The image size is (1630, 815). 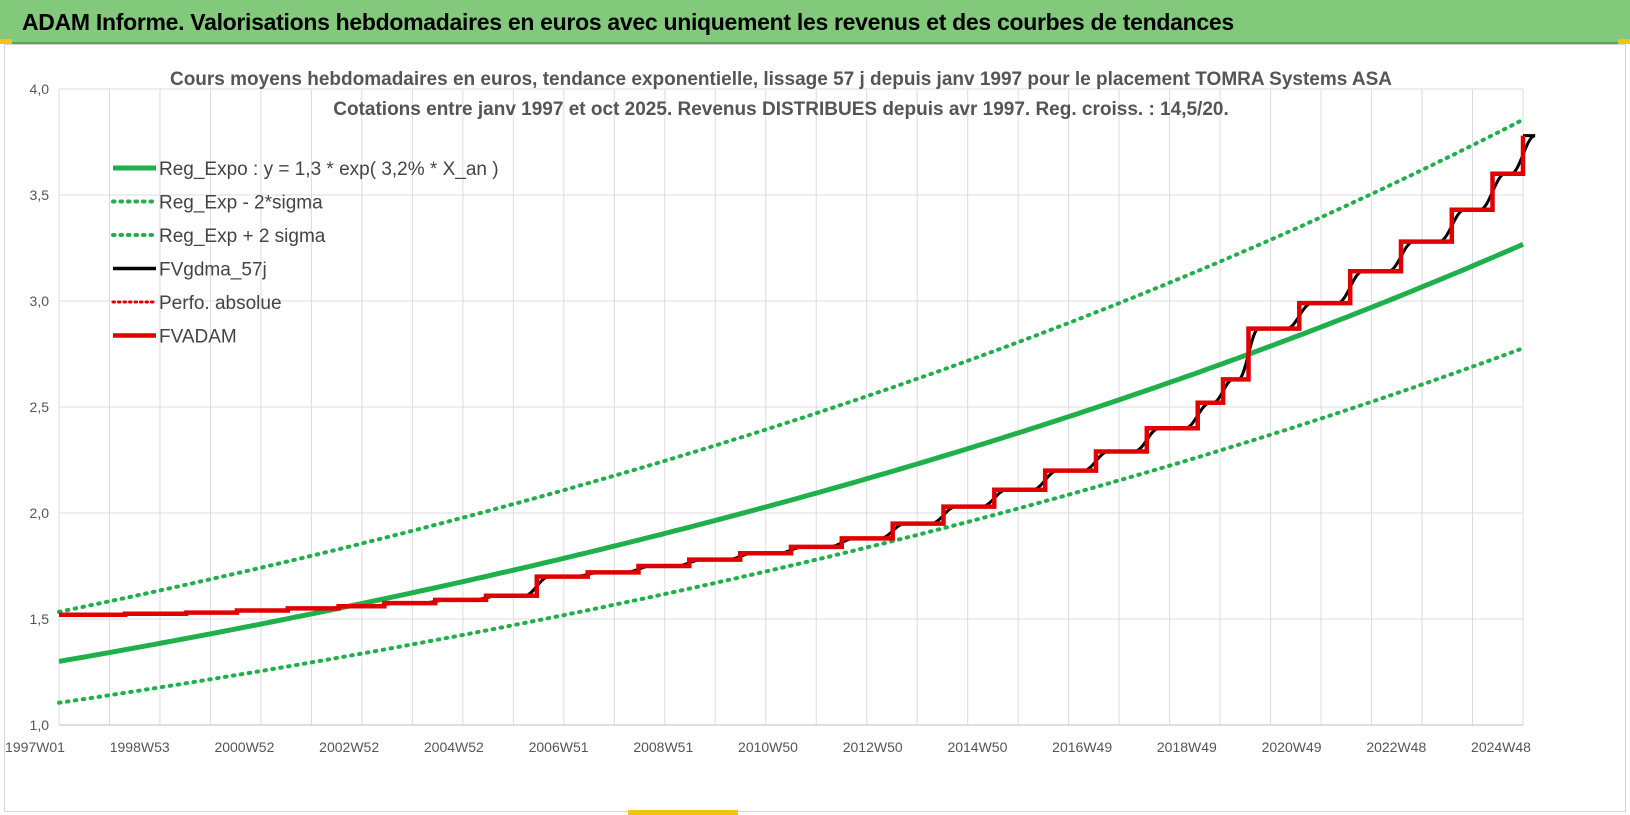 What do you see at coordinates (241, 203) in the screenshot?
I see `legend-label: Reg_Exp - 2*sigma` at bounding box center [241, 203].